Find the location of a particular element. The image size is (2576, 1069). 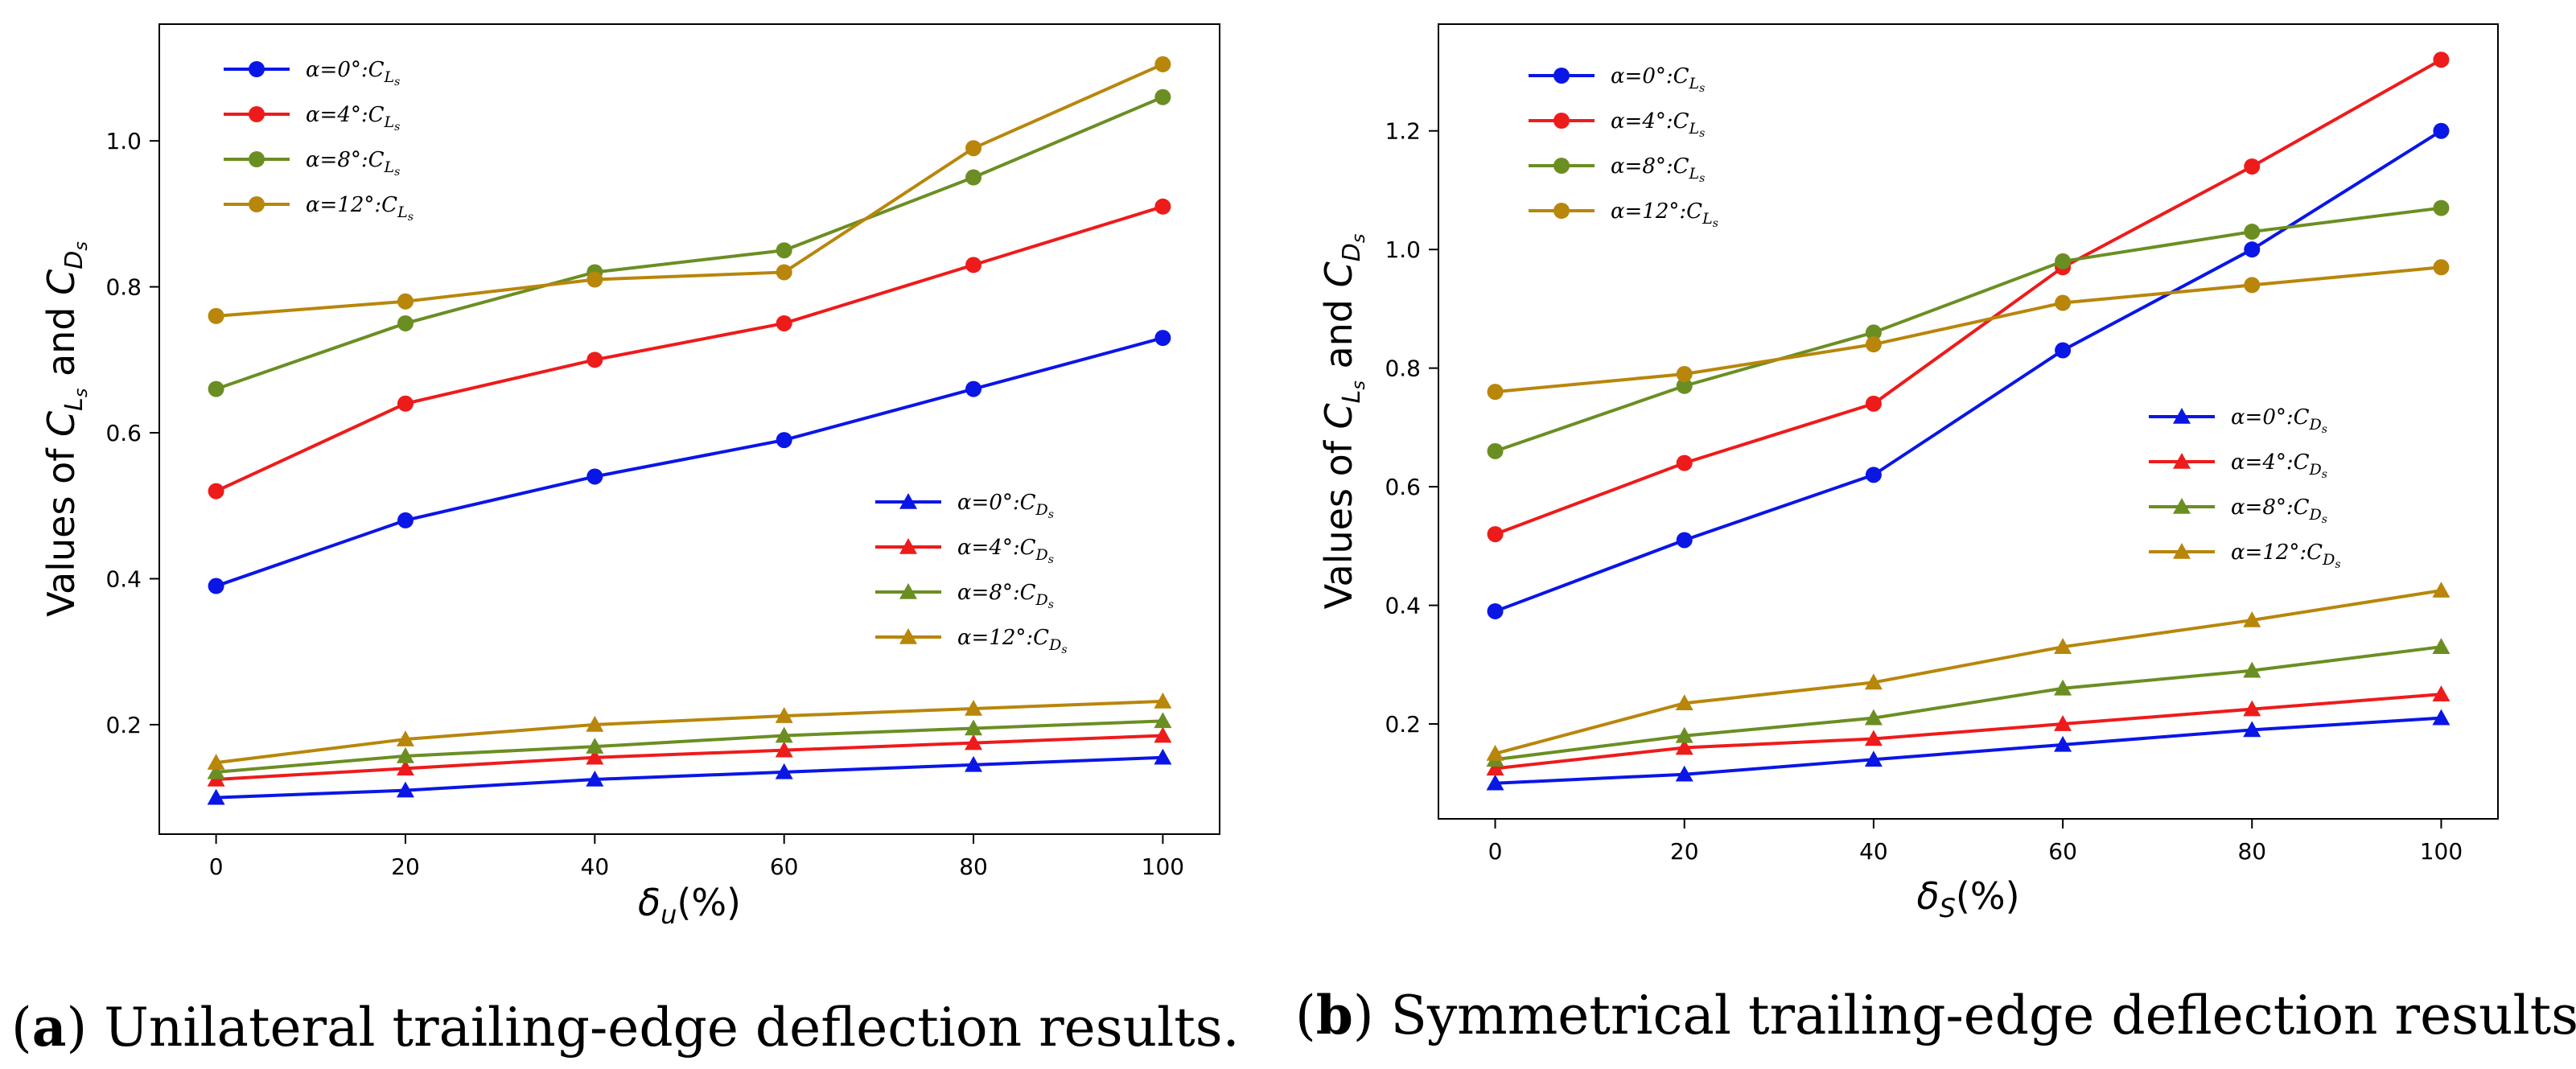

legend-entry: α=4°:CLs is located at coordinates (1617, 124).